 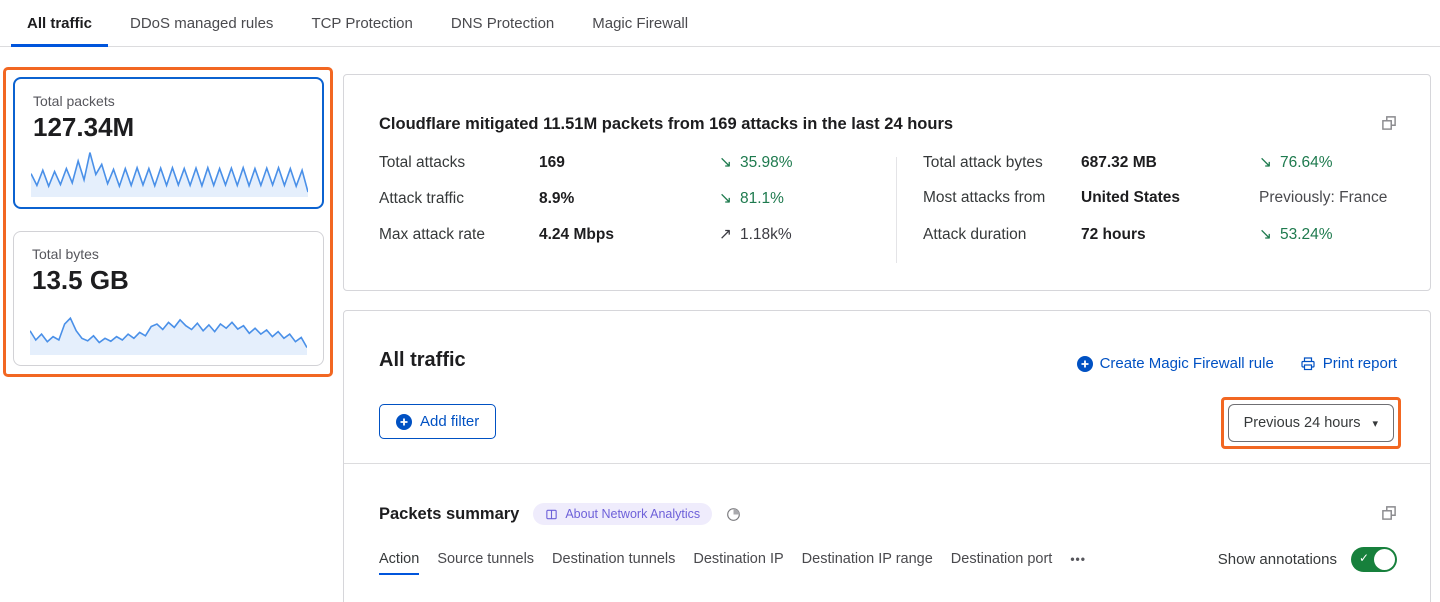 What do you see at coordinates (640, 23) in the screenshot?
I see `tab-magic-firewall: Magic Firewall` at bounding box center [640, 23].